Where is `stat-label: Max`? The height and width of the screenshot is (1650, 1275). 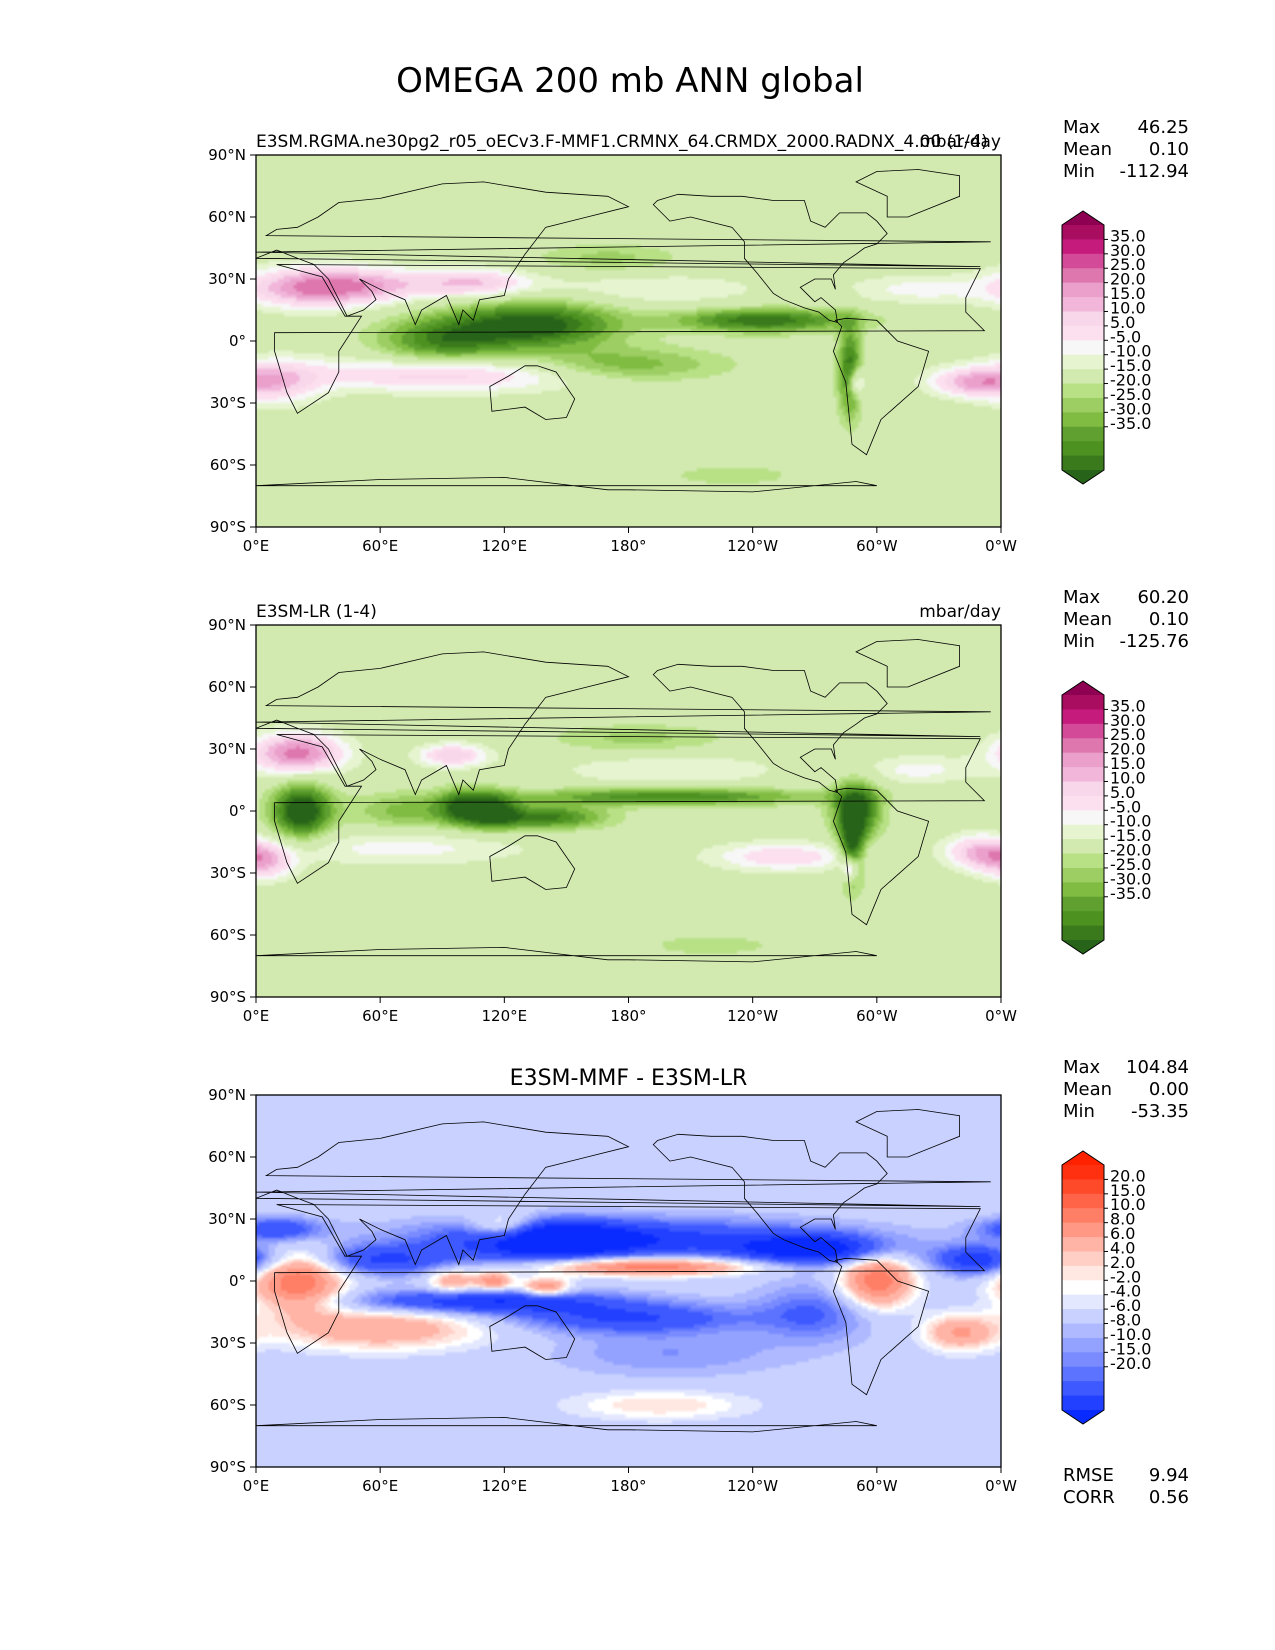
stat-label: Max is located at coordinates (1082, 597).